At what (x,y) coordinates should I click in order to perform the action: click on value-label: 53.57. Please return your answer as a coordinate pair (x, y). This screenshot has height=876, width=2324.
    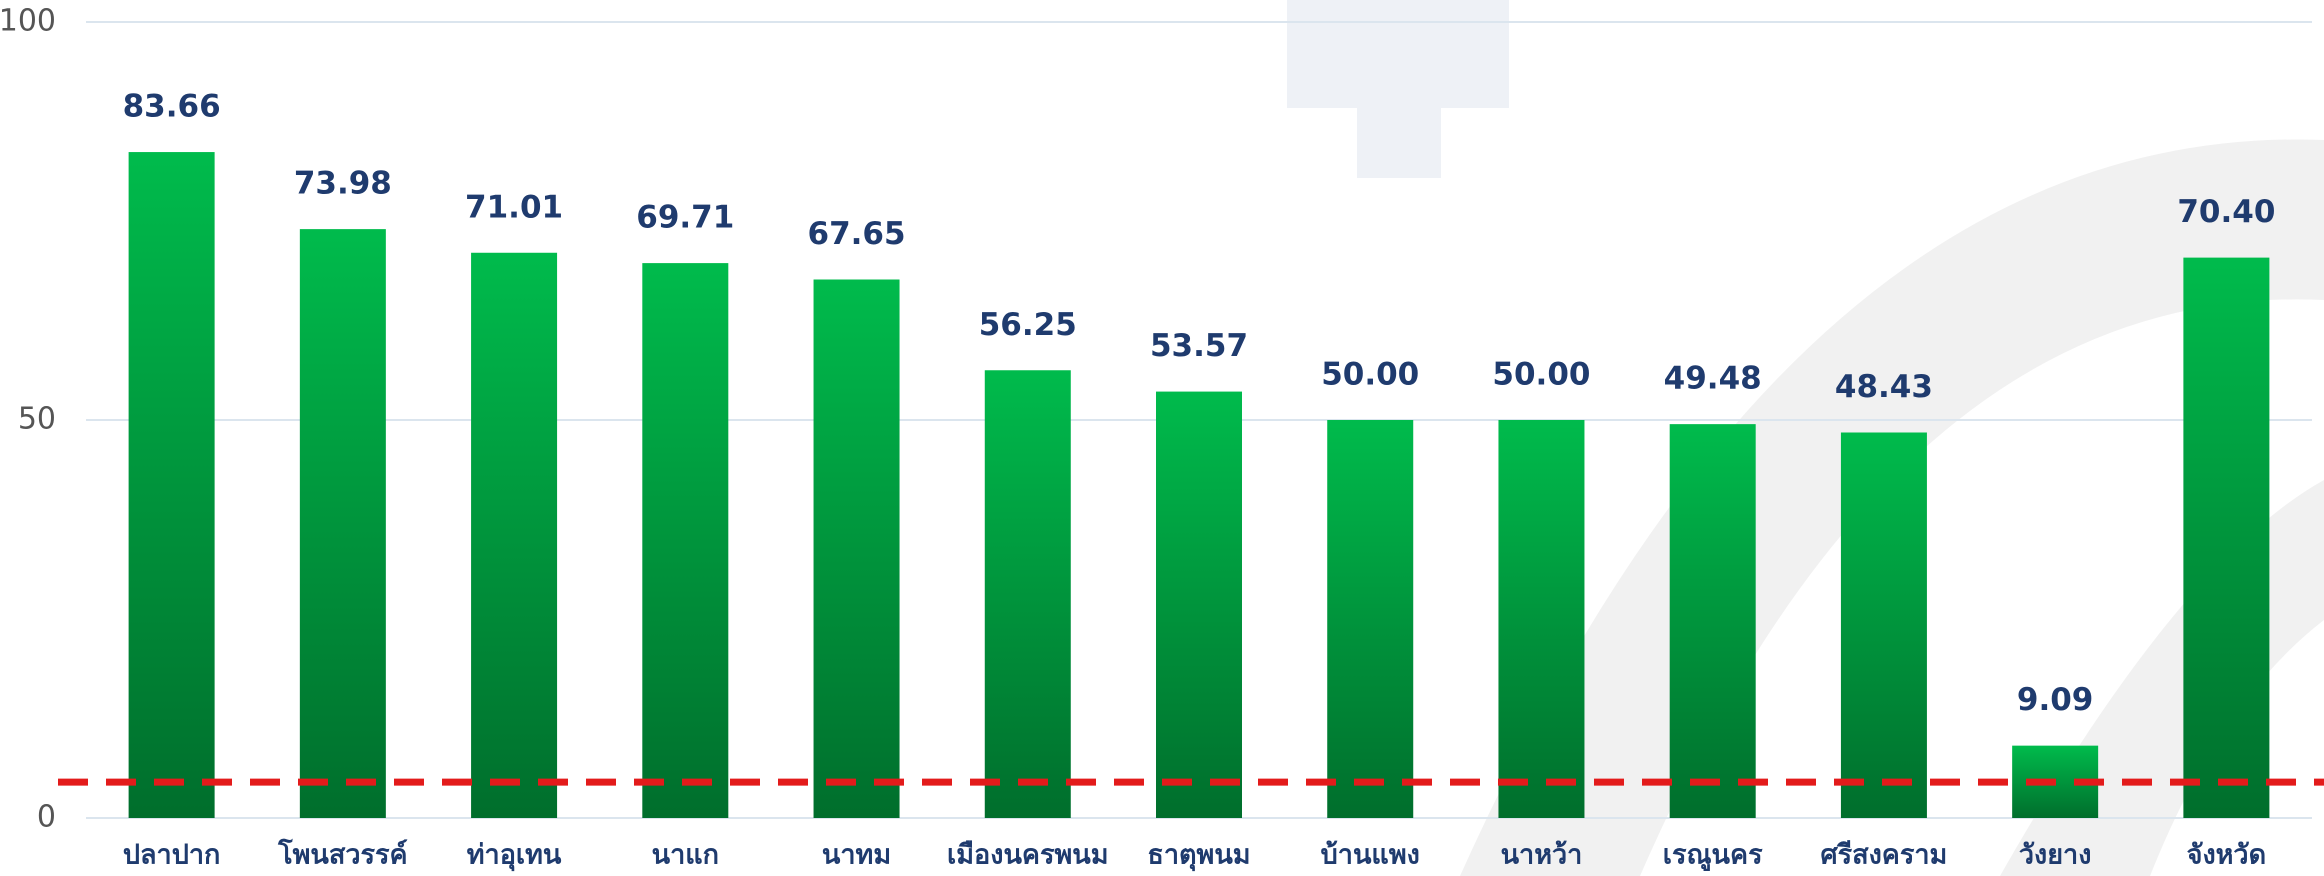
    Looking at the image, I should click on (1199, 346).